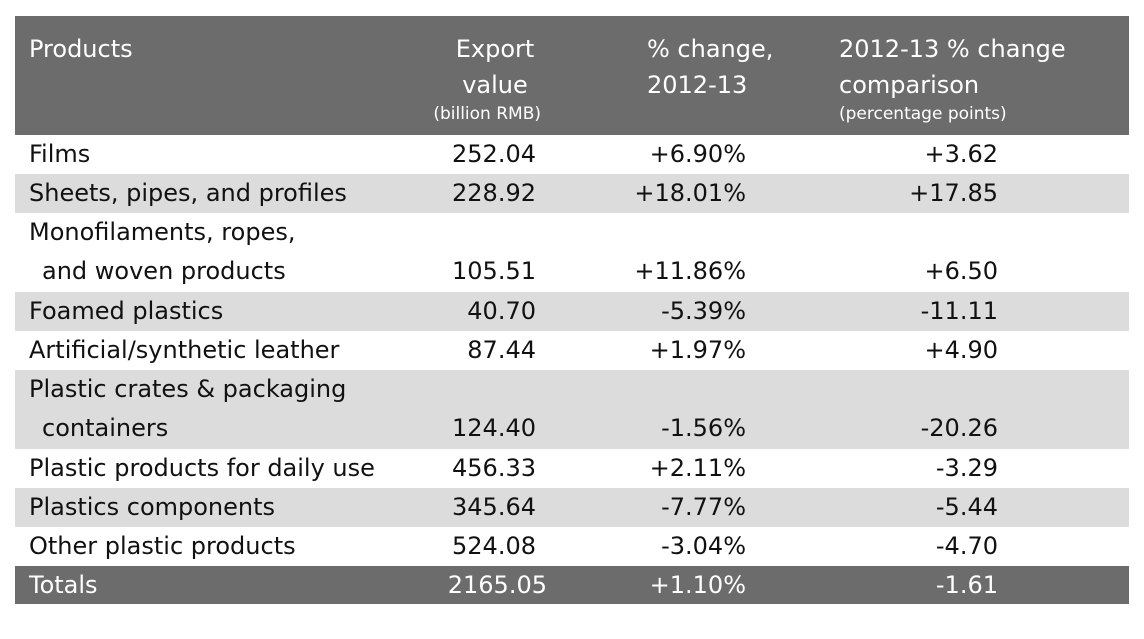  I want to click on comparison-value: +3.62, so click(961, 154).